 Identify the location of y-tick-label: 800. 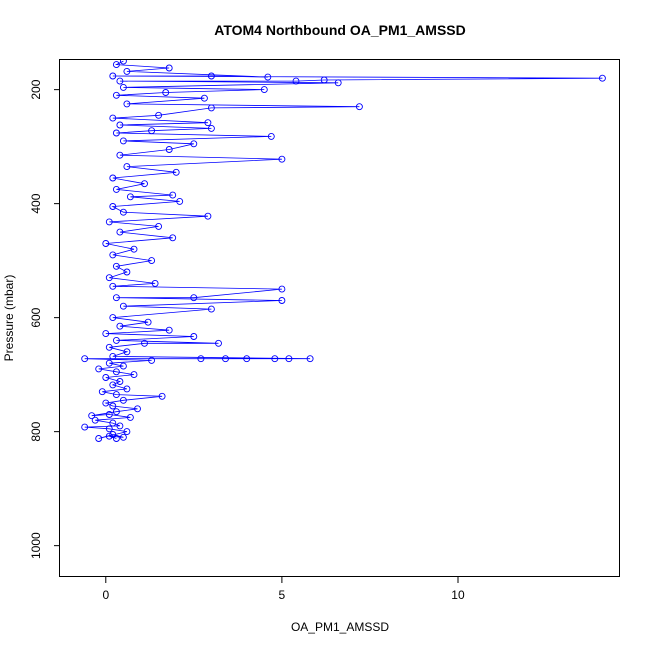
(36, 431).